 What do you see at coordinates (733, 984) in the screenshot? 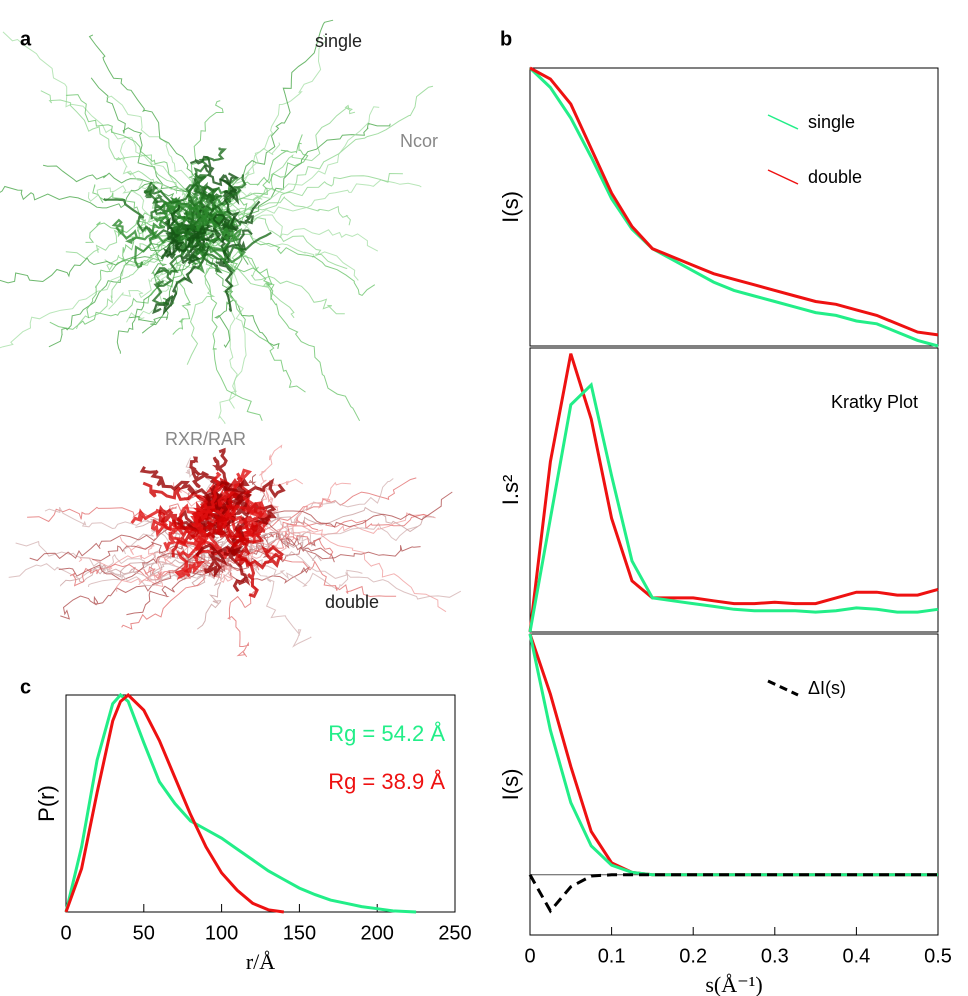
I see `x-axis-label: s(Å⁻¹)` at bounding box center [733, 984].